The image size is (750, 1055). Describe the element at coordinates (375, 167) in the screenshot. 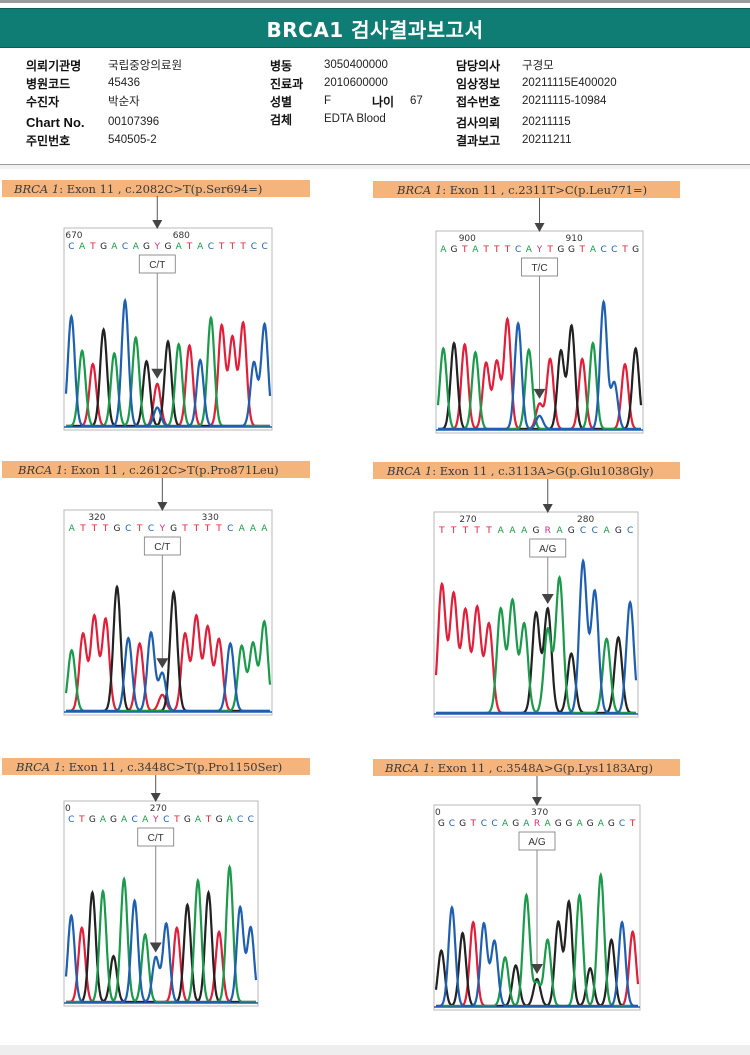

I see `divider-shadow` at that location.